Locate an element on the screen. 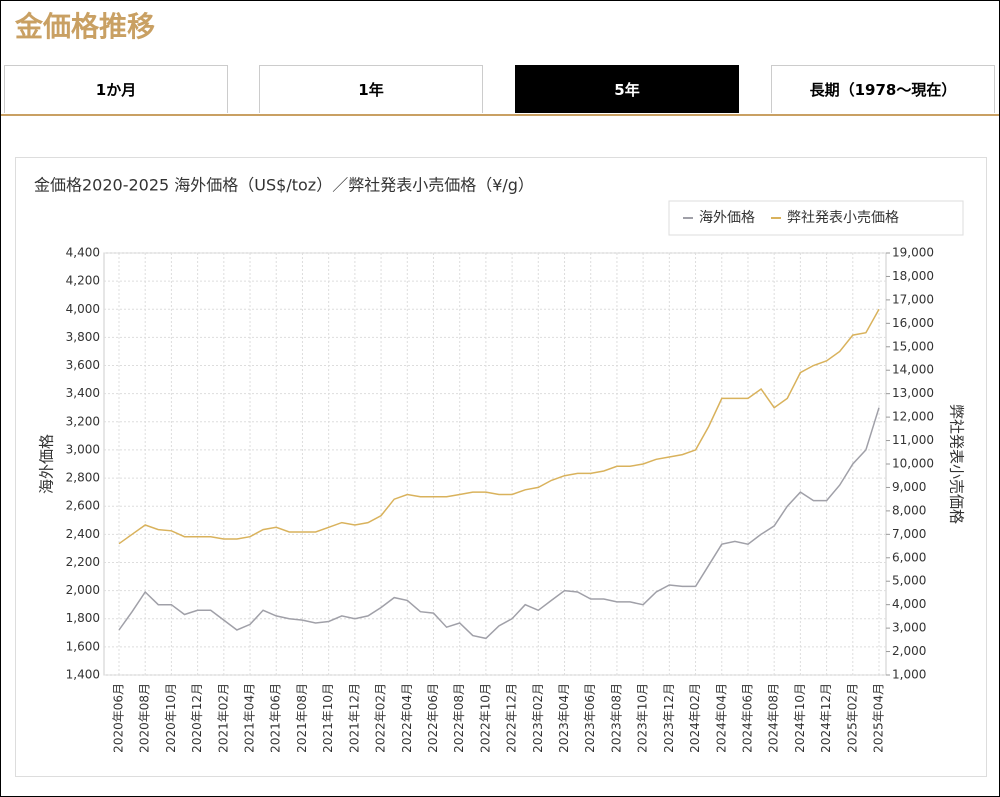 The image size is (1000, 797). x-tick-label: 2024年08月 is located at coordinates (774, 718).